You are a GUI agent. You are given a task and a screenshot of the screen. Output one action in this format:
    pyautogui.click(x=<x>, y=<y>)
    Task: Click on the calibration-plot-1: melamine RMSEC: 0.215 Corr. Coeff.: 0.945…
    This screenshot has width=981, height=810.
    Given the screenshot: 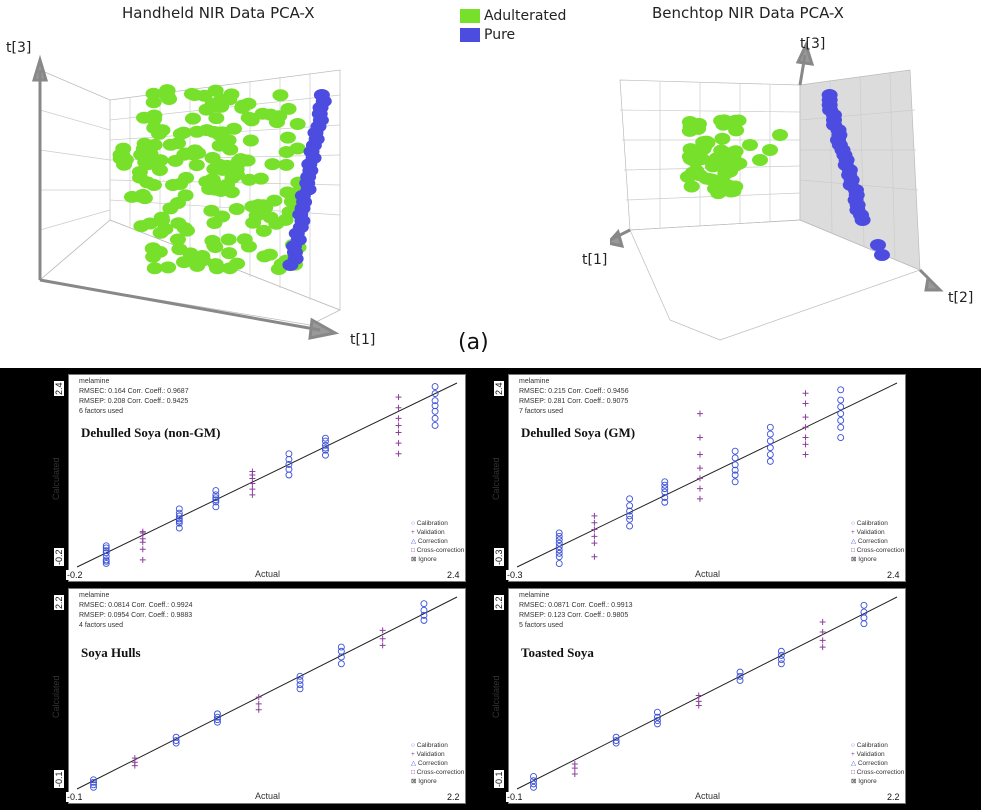 What is the action you would take?
    pyautogui.click(x=698, y=478)
    